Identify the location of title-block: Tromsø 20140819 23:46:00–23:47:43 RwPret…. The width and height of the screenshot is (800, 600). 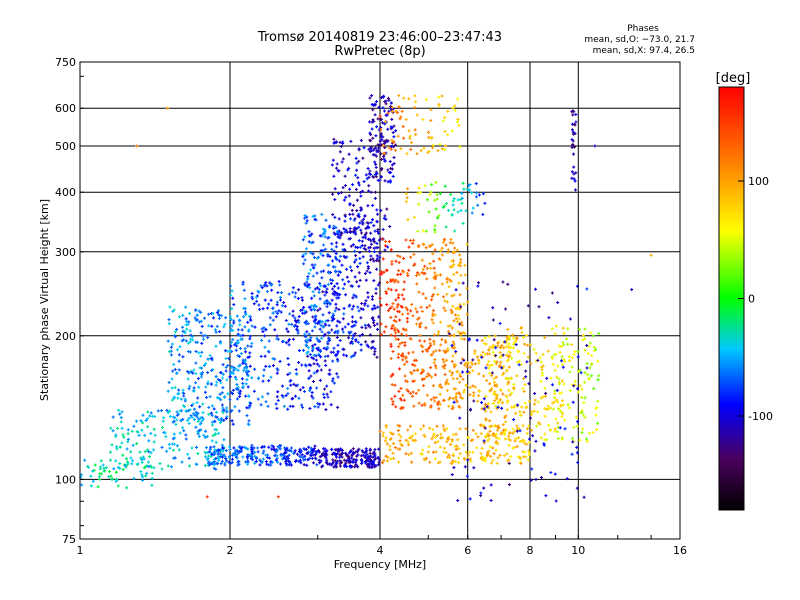
(379, 44).